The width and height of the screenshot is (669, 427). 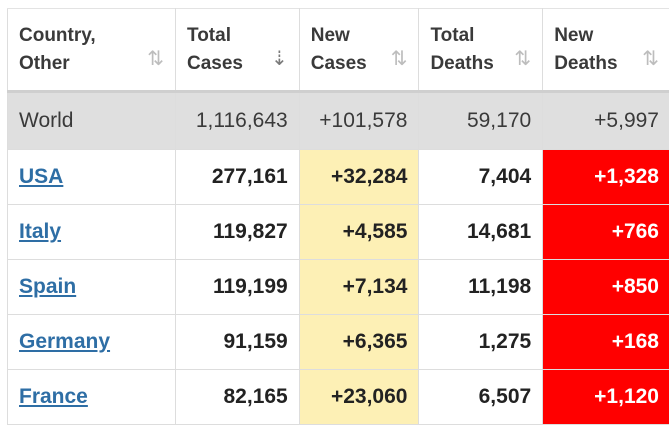 I want to click on total-cases-cell: 82,165, so click(x=237, y=397).